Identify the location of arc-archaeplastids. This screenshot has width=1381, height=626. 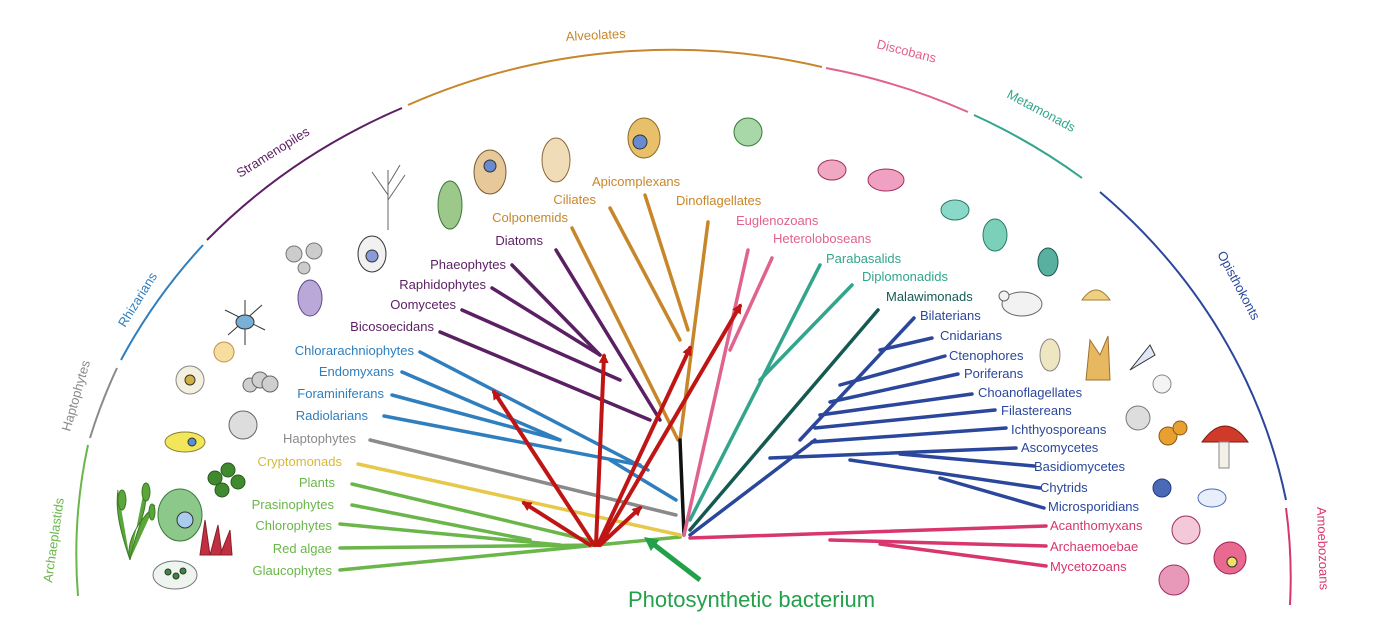
(82, 520).